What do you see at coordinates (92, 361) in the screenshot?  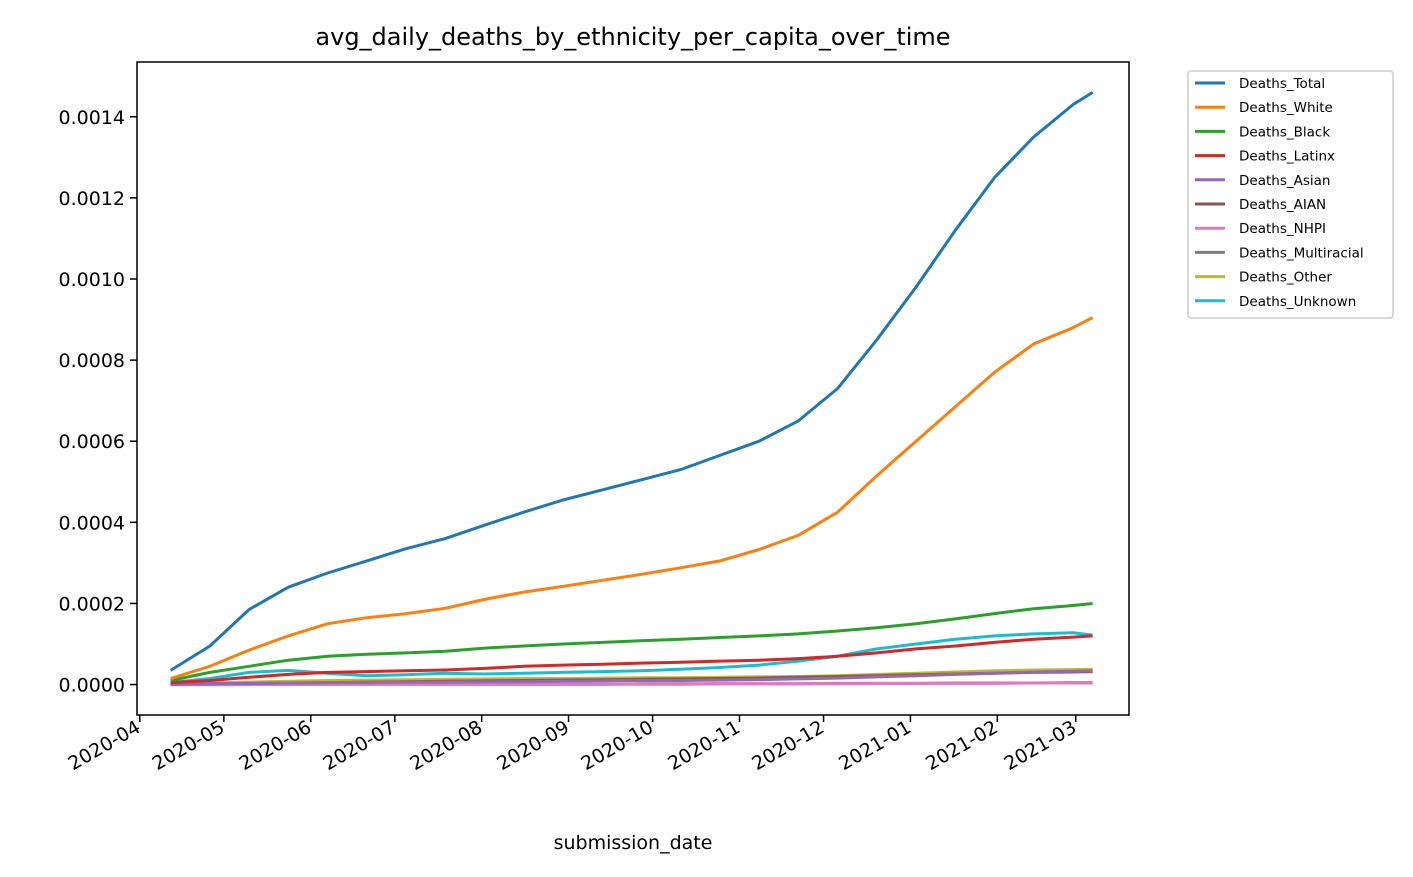 I see `y-tick-label: 0.0008` at bounding box center [92, 361].